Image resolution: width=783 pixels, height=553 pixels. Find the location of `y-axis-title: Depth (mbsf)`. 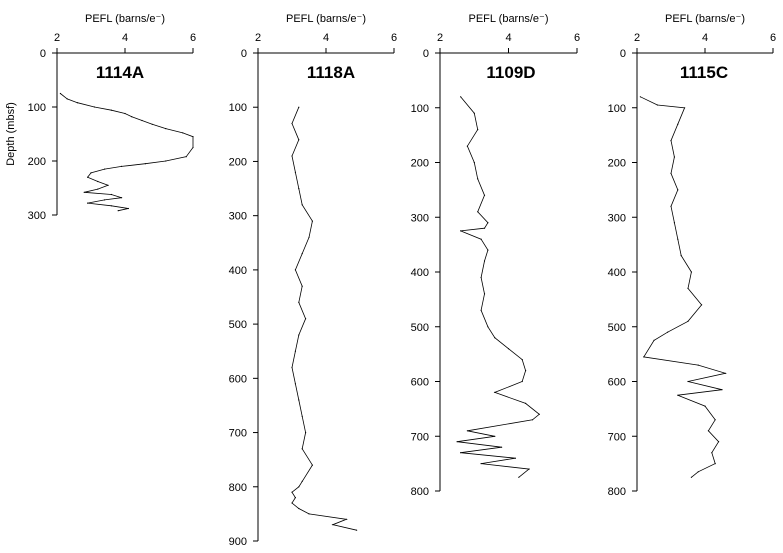

y-axis-title: Depth (mbsf) is located at coordinates (11, 134).